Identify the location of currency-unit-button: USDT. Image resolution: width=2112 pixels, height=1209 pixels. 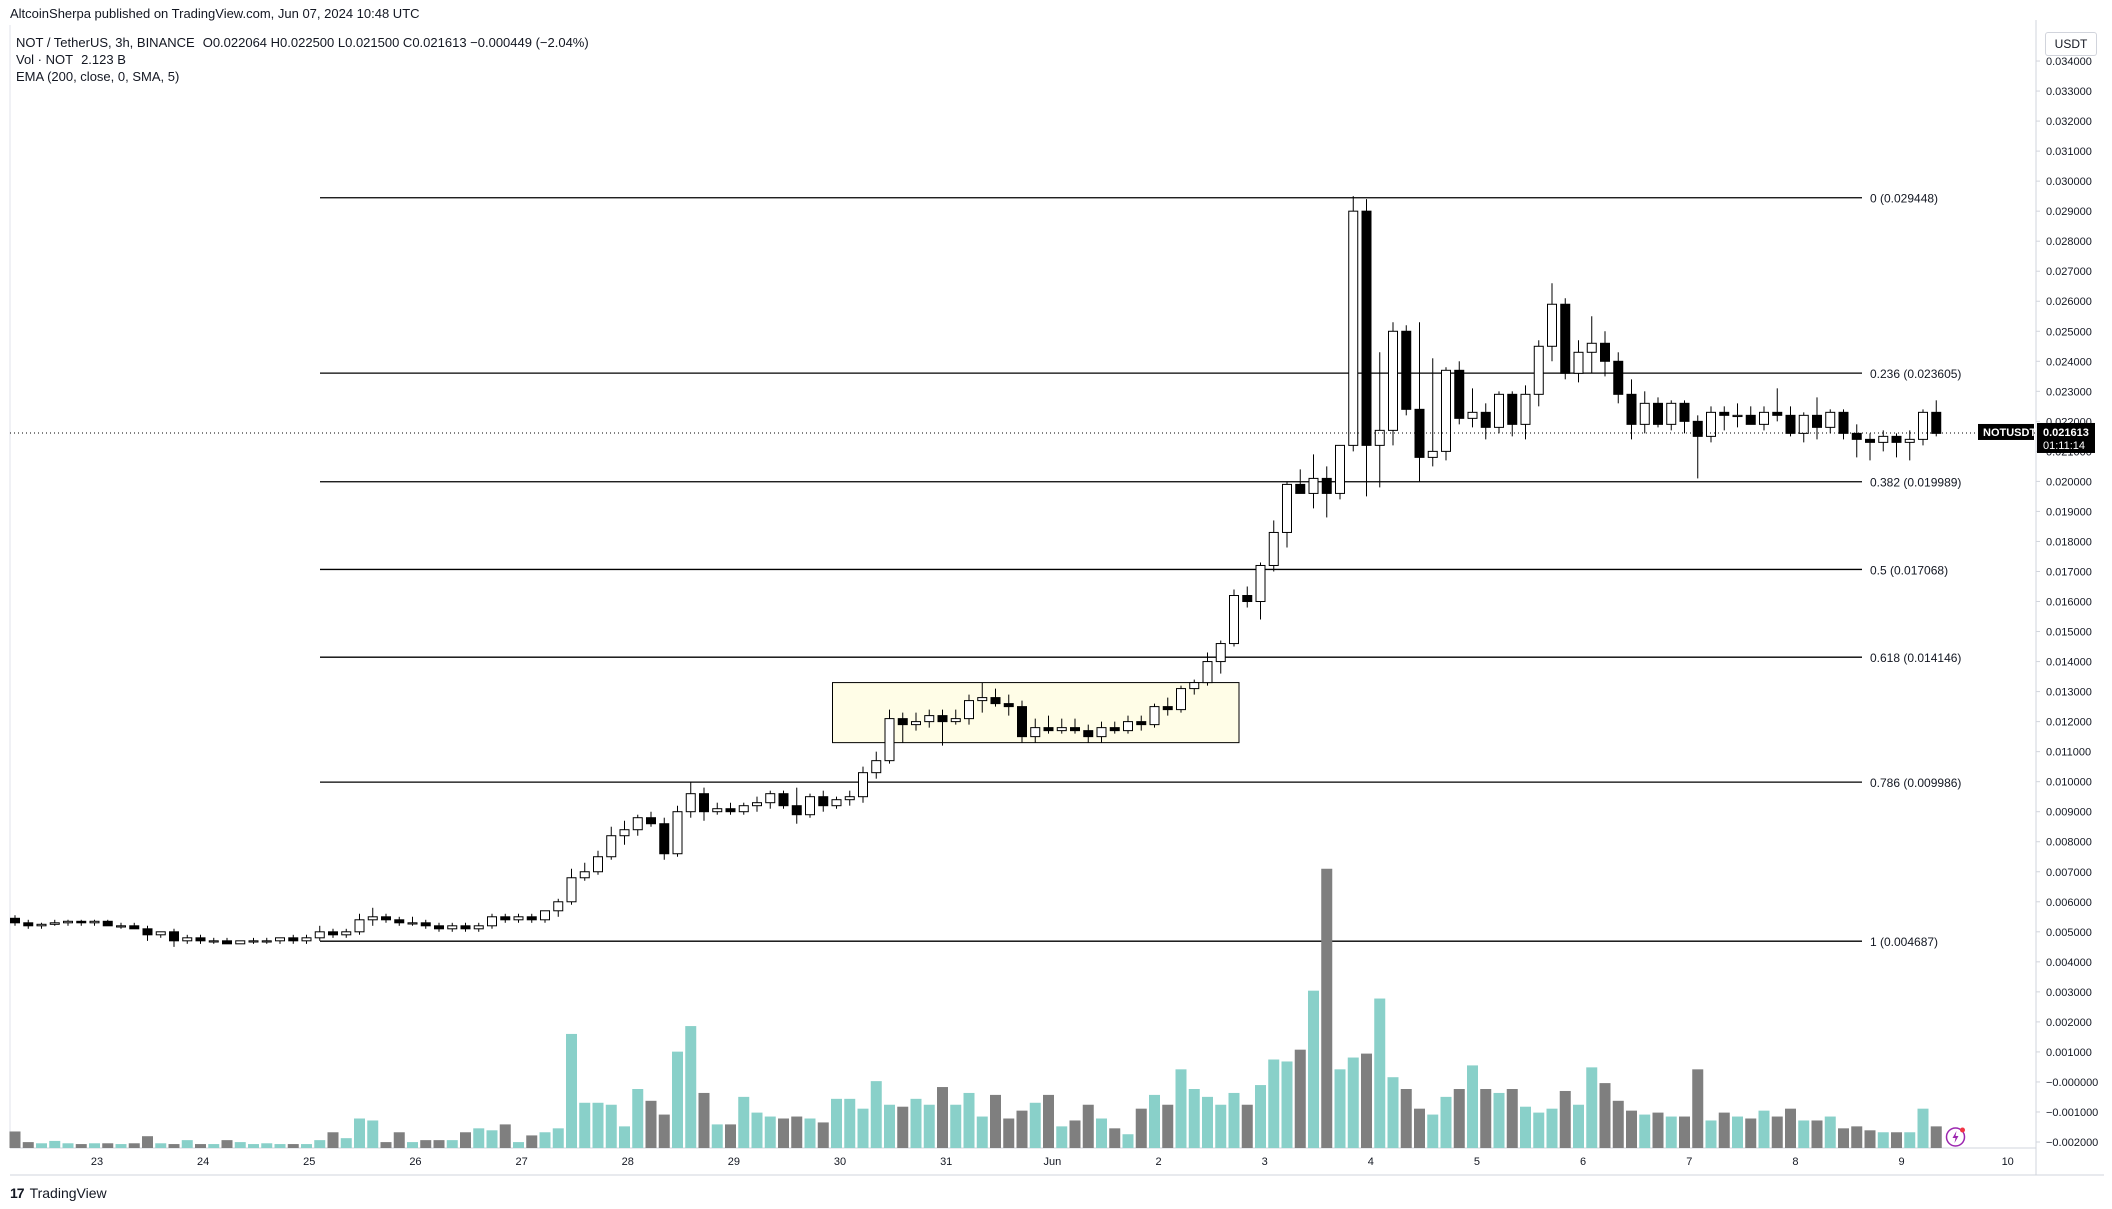
(2071, 44).